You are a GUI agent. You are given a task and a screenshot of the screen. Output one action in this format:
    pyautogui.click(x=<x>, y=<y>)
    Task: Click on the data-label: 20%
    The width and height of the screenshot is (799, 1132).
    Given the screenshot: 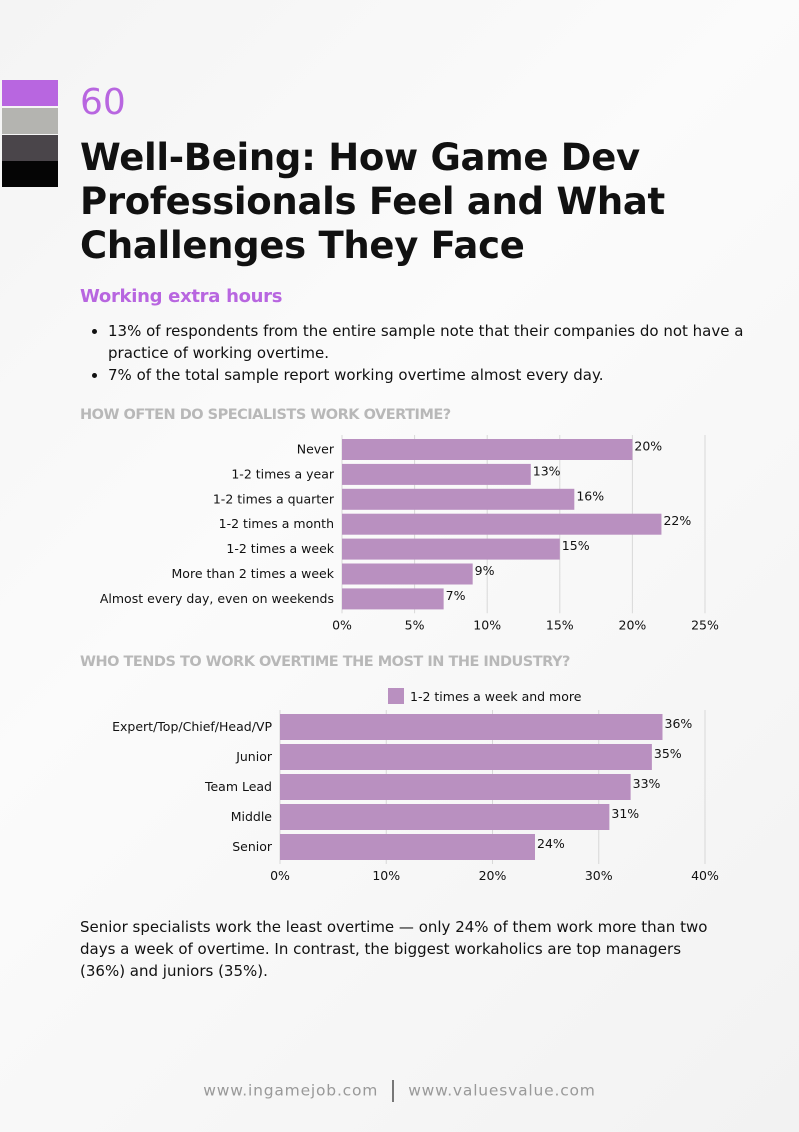 What is the action you would take?
    pyautogui.click(x=648, y=446)
    